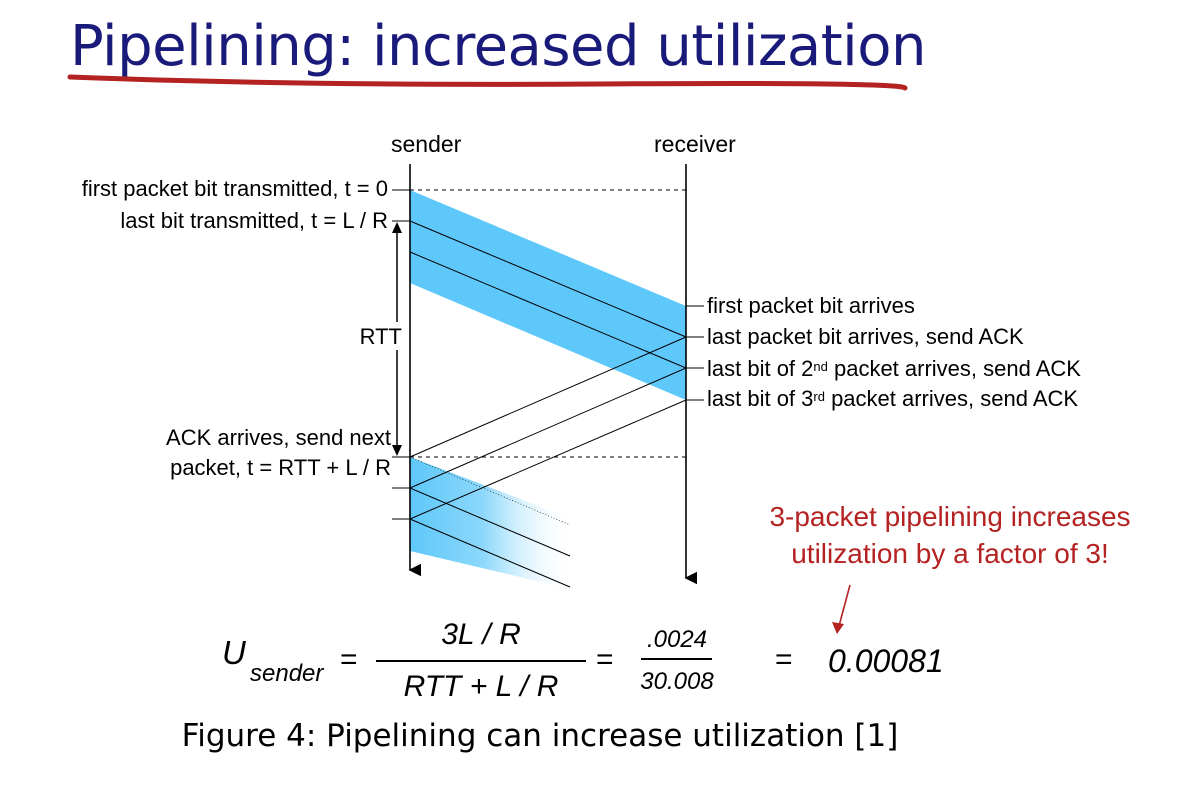  What do you see at coordinates (950, 553) in the screenshot?
I see `note-line-2: utilization by a factor of 3!` at bounding box center [950, 553].